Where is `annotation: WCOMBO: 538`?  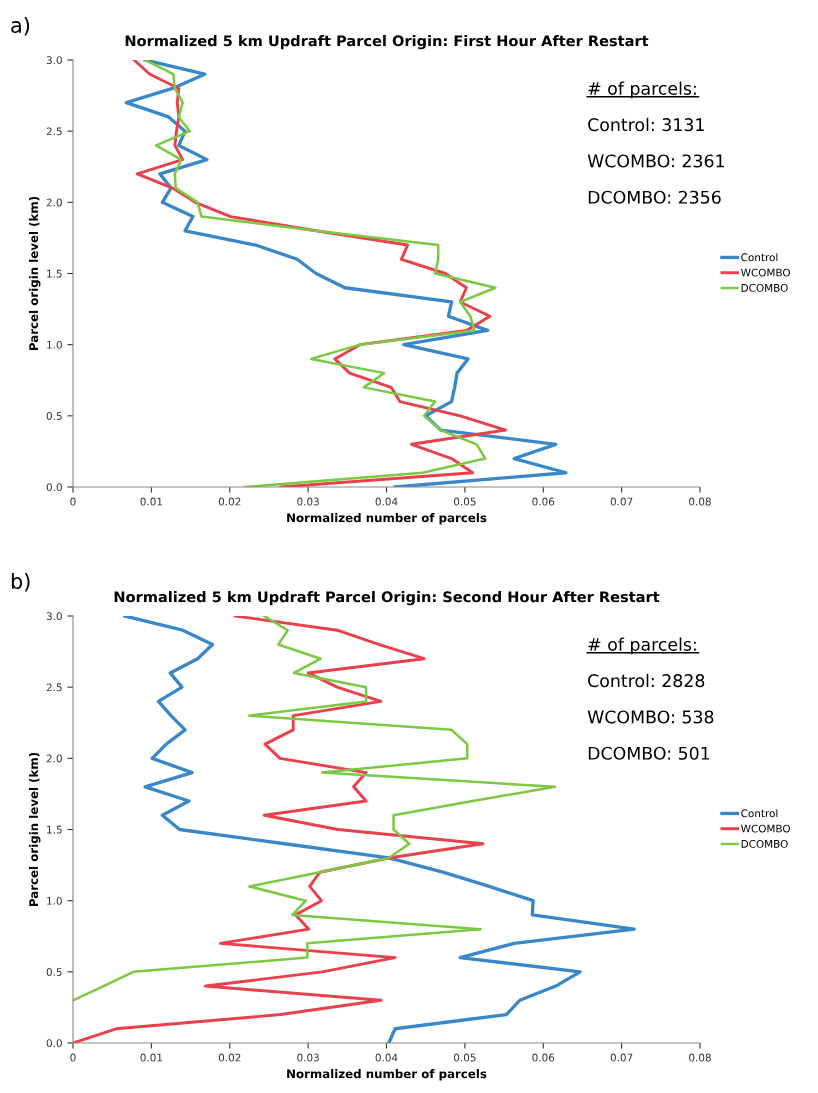 annotation: WCOMBO: 538 is located at coordinates (650, 717).